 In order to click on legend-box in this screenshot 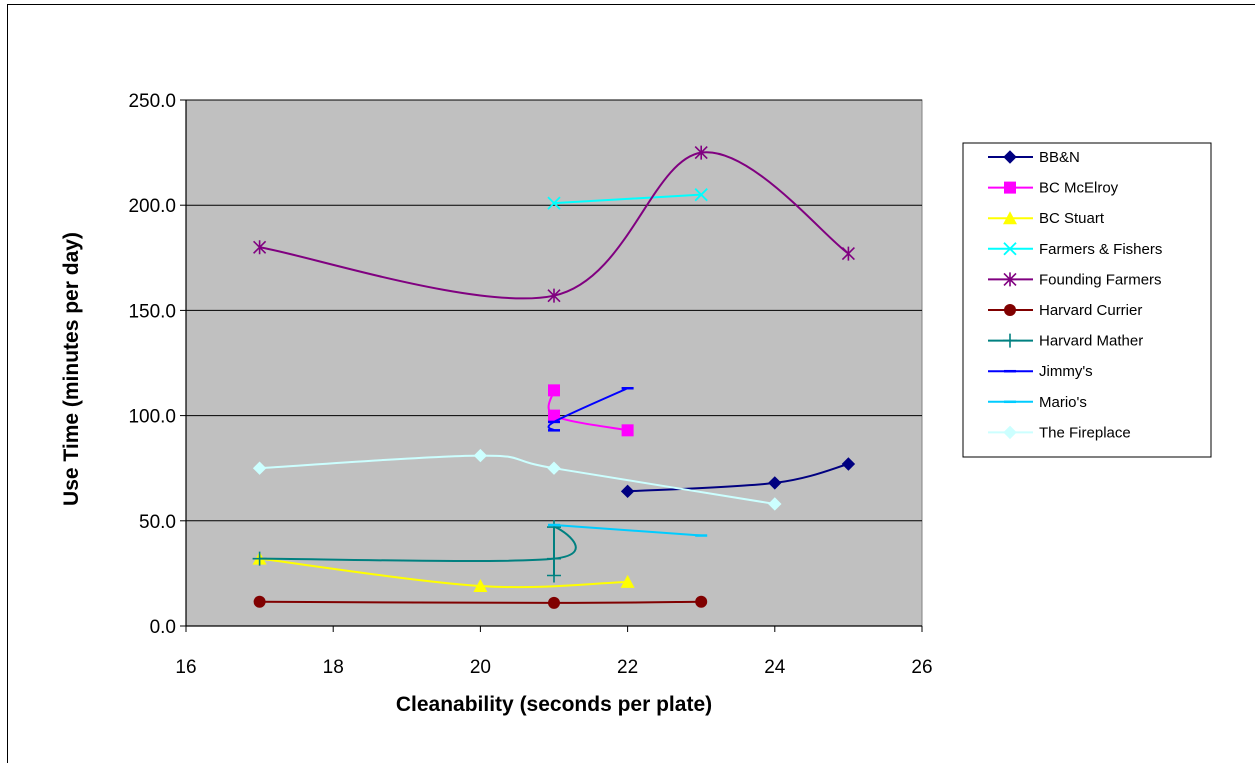, I will do `click(1087, 300)`.